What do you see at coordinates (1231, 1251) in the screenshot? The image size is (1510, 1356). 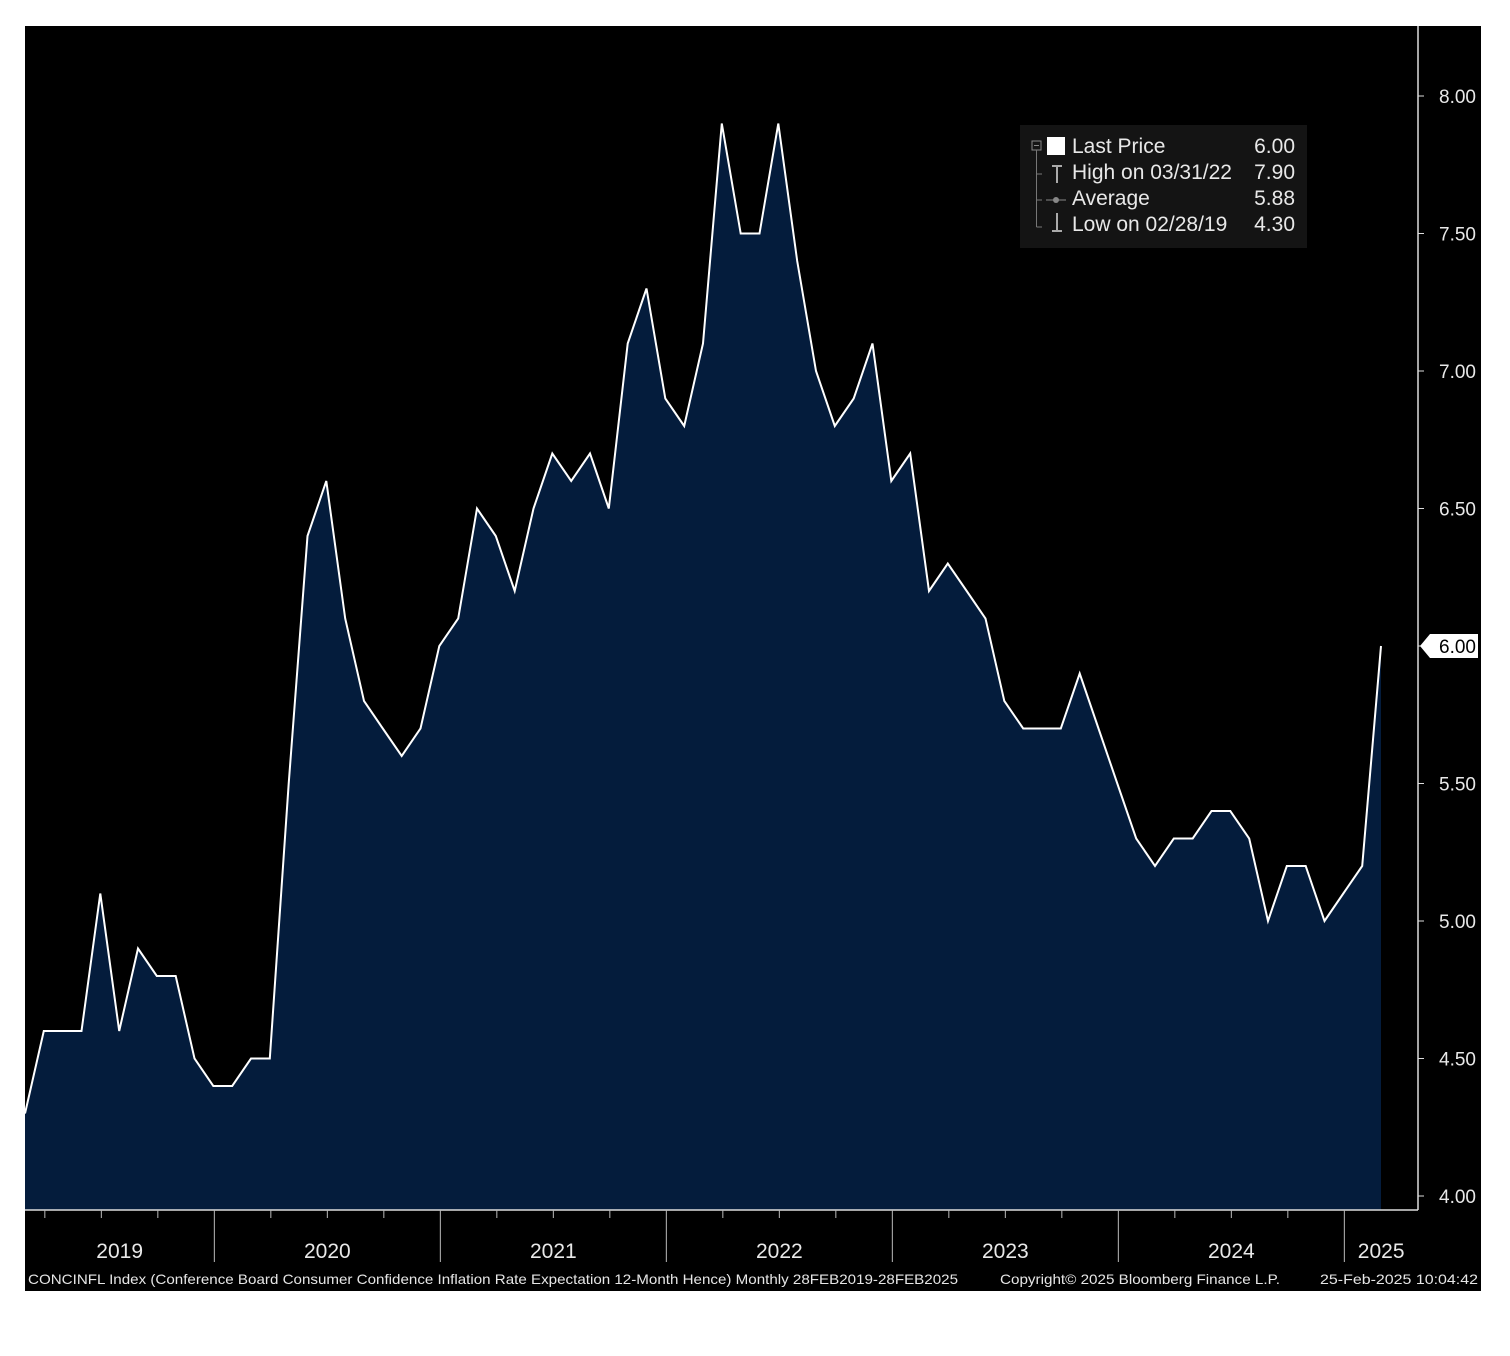 I see `x-tick-label: 2024` at bounding box center [1231, 1251].